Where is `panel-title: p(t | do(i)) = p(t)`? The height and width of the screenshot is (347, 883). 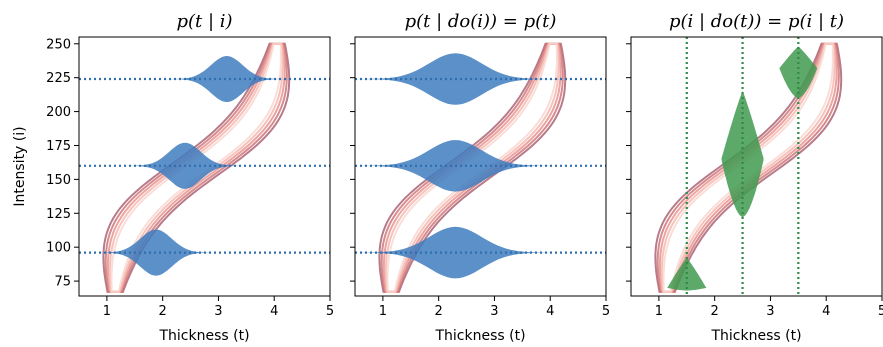
panel-title: p(t | do(i)) = p(t) is located at coordinates (481, 21).